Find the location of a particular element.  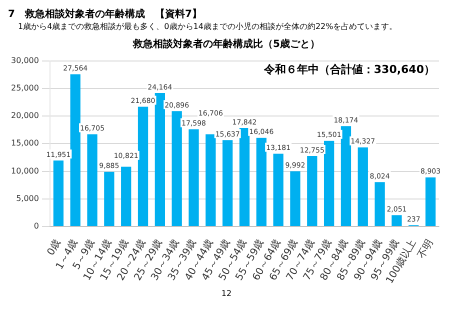

y-tick-label: 10,000 is located at coordinates (24, 171).